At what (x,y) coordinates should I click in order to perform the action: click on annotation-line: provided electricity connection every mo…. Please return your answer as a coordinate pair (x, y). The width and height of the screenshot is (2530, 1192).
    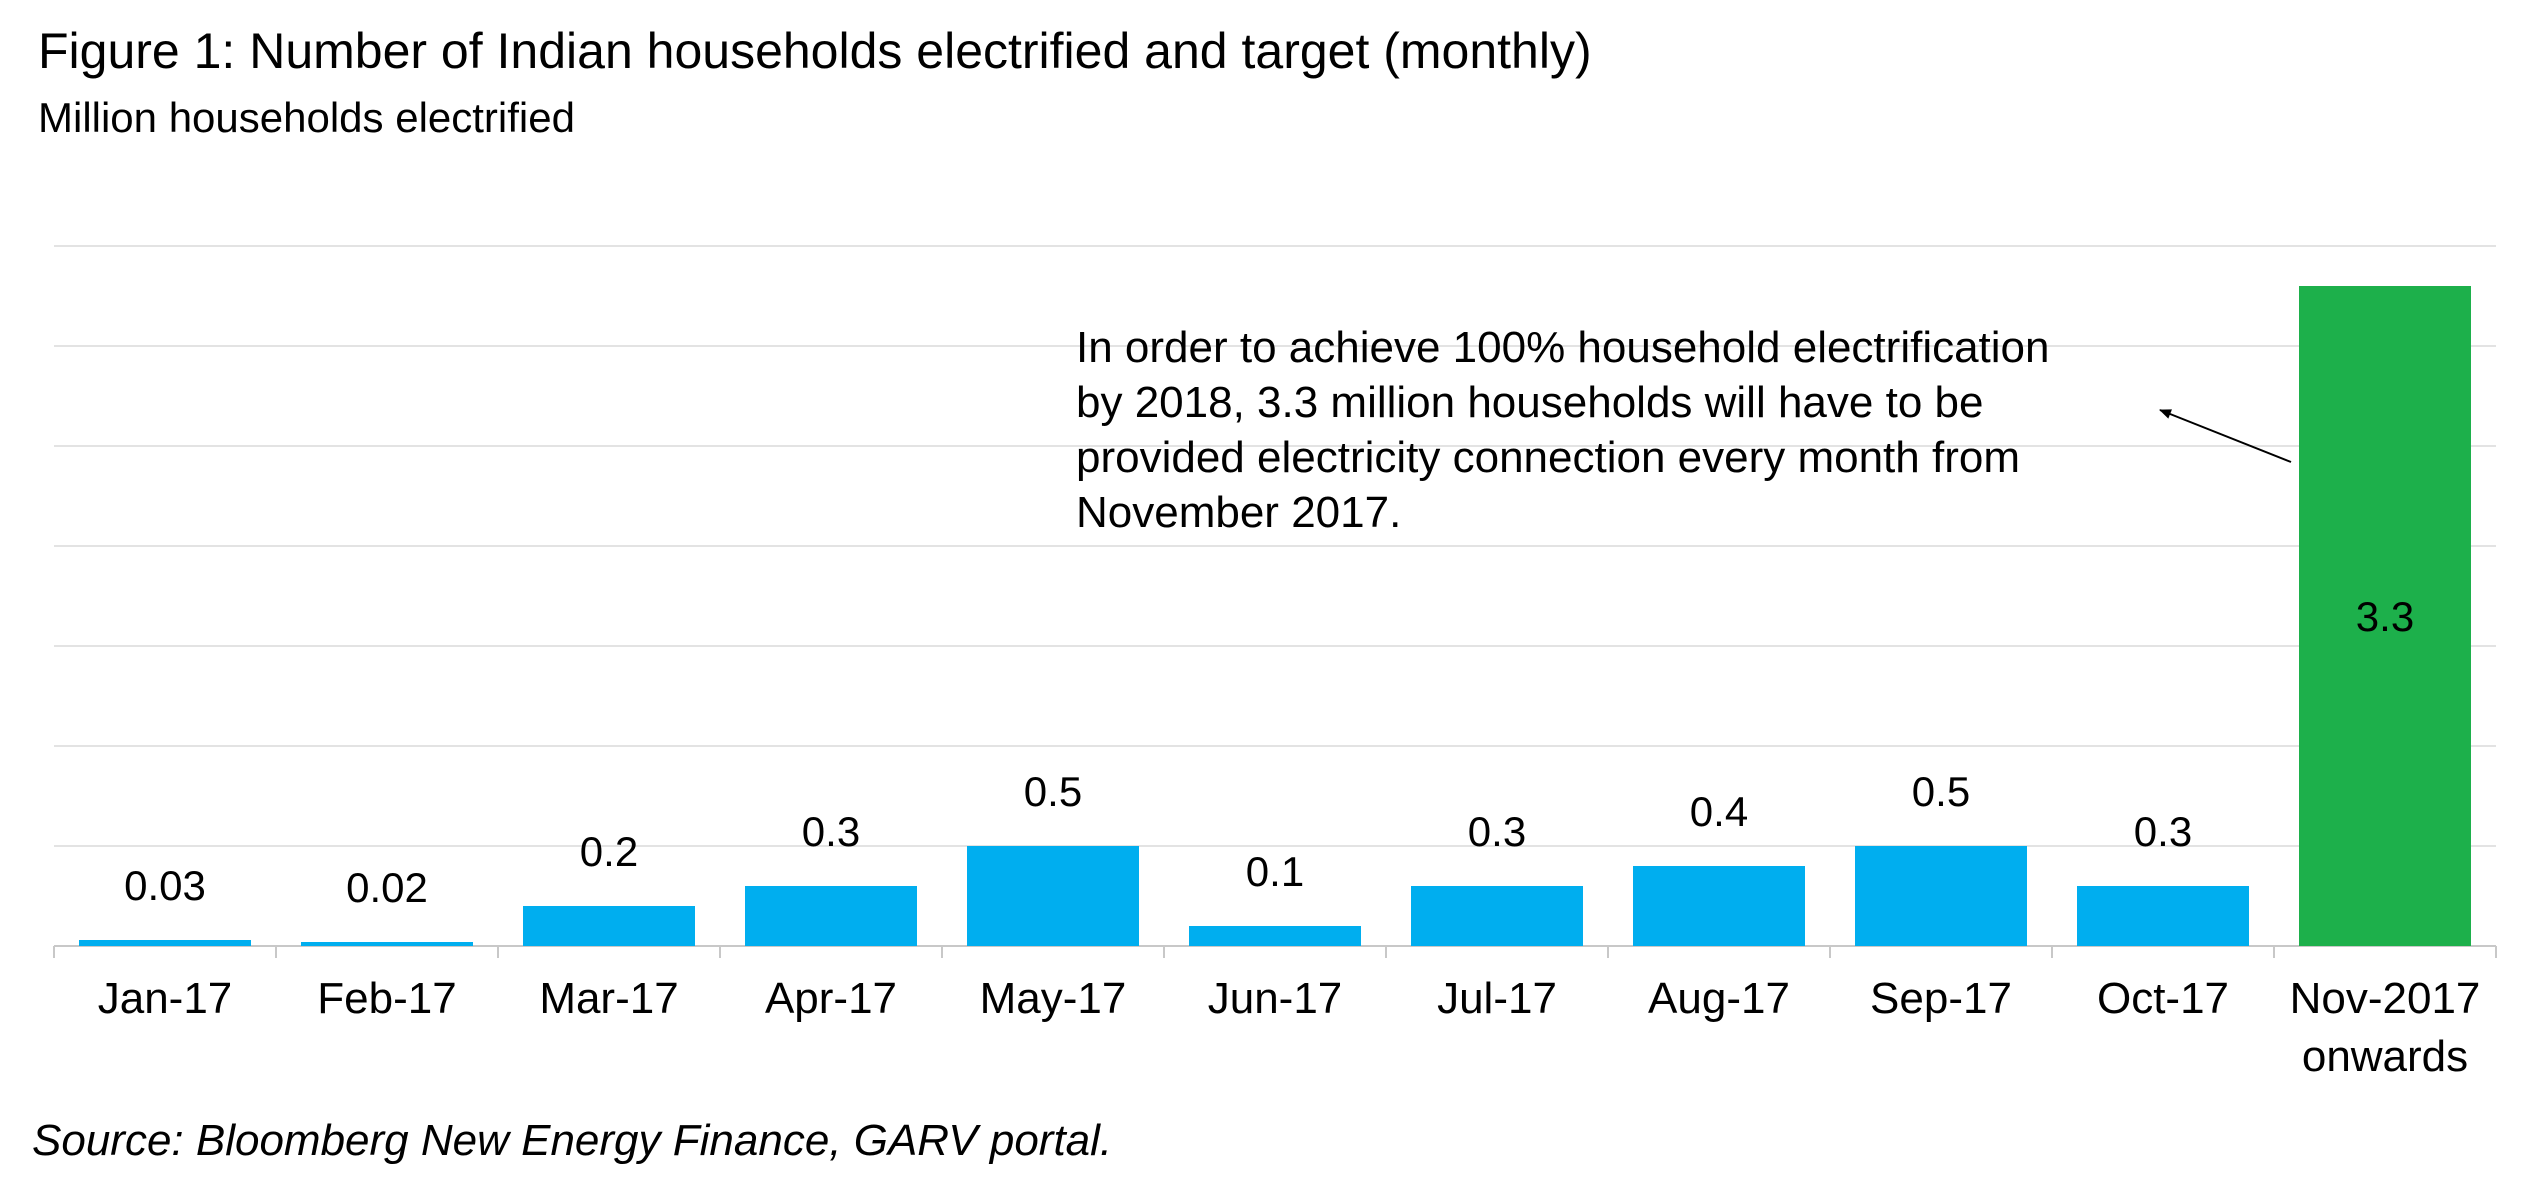
    Looking at the image, I should click on (1548, 457).